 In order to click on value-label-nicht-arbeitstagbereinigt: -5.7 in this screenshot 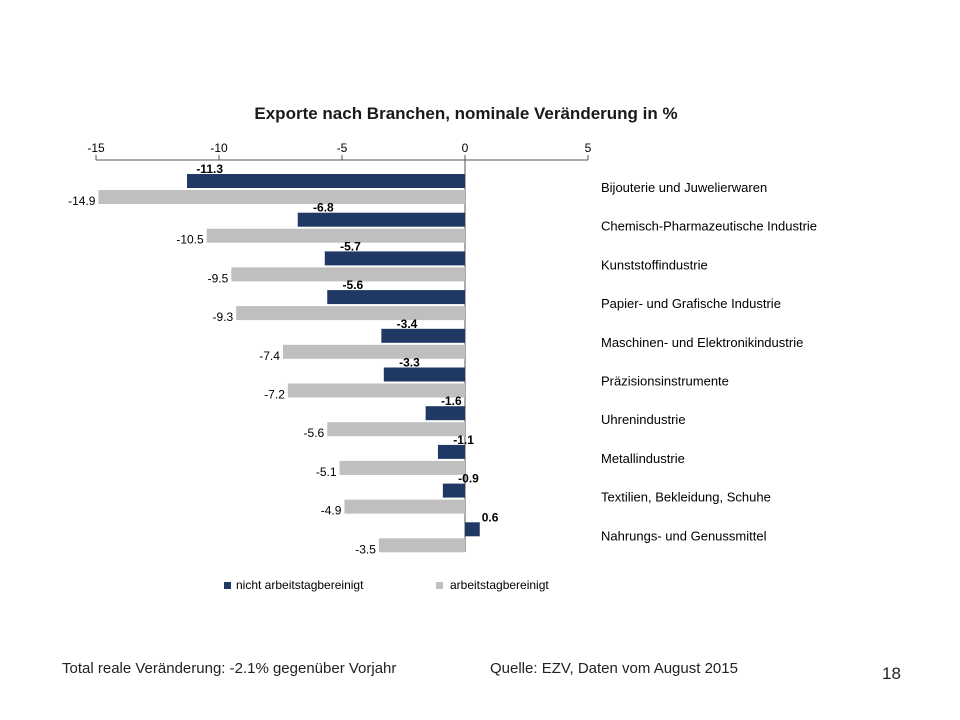, I will do `click(350, 246)`.